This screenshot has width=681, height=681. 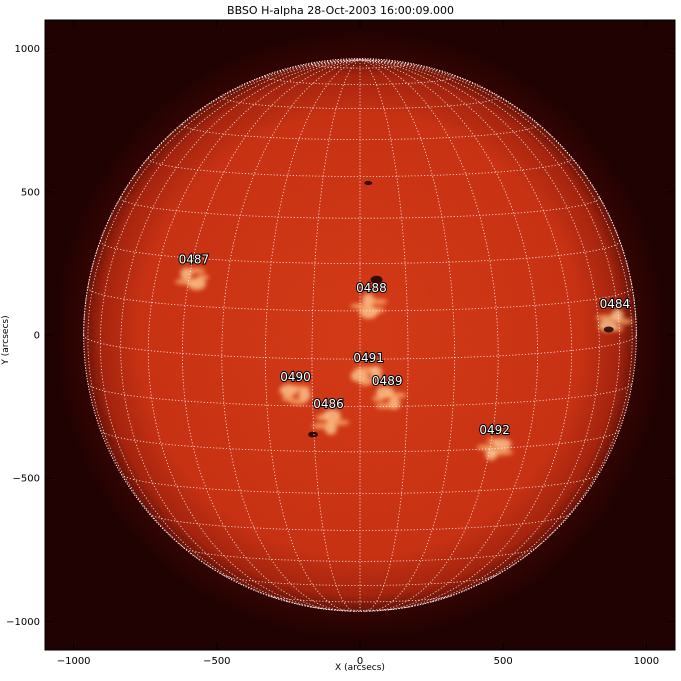 I want to click on active-region-label: 0487, so click(x=194, y=259).